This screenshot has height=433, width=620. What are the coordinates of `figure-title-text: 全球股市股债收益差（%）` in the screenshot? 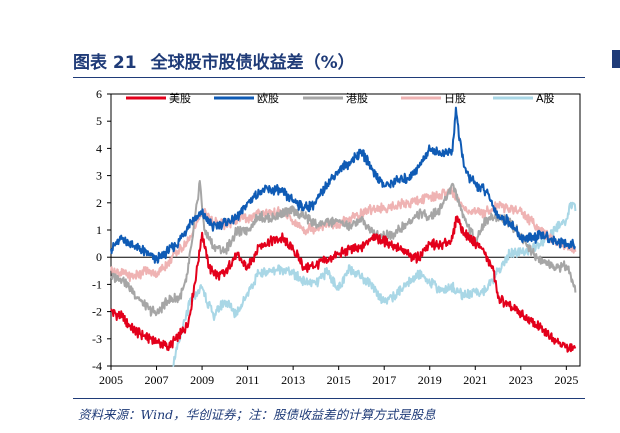 It's located at (252, 63).